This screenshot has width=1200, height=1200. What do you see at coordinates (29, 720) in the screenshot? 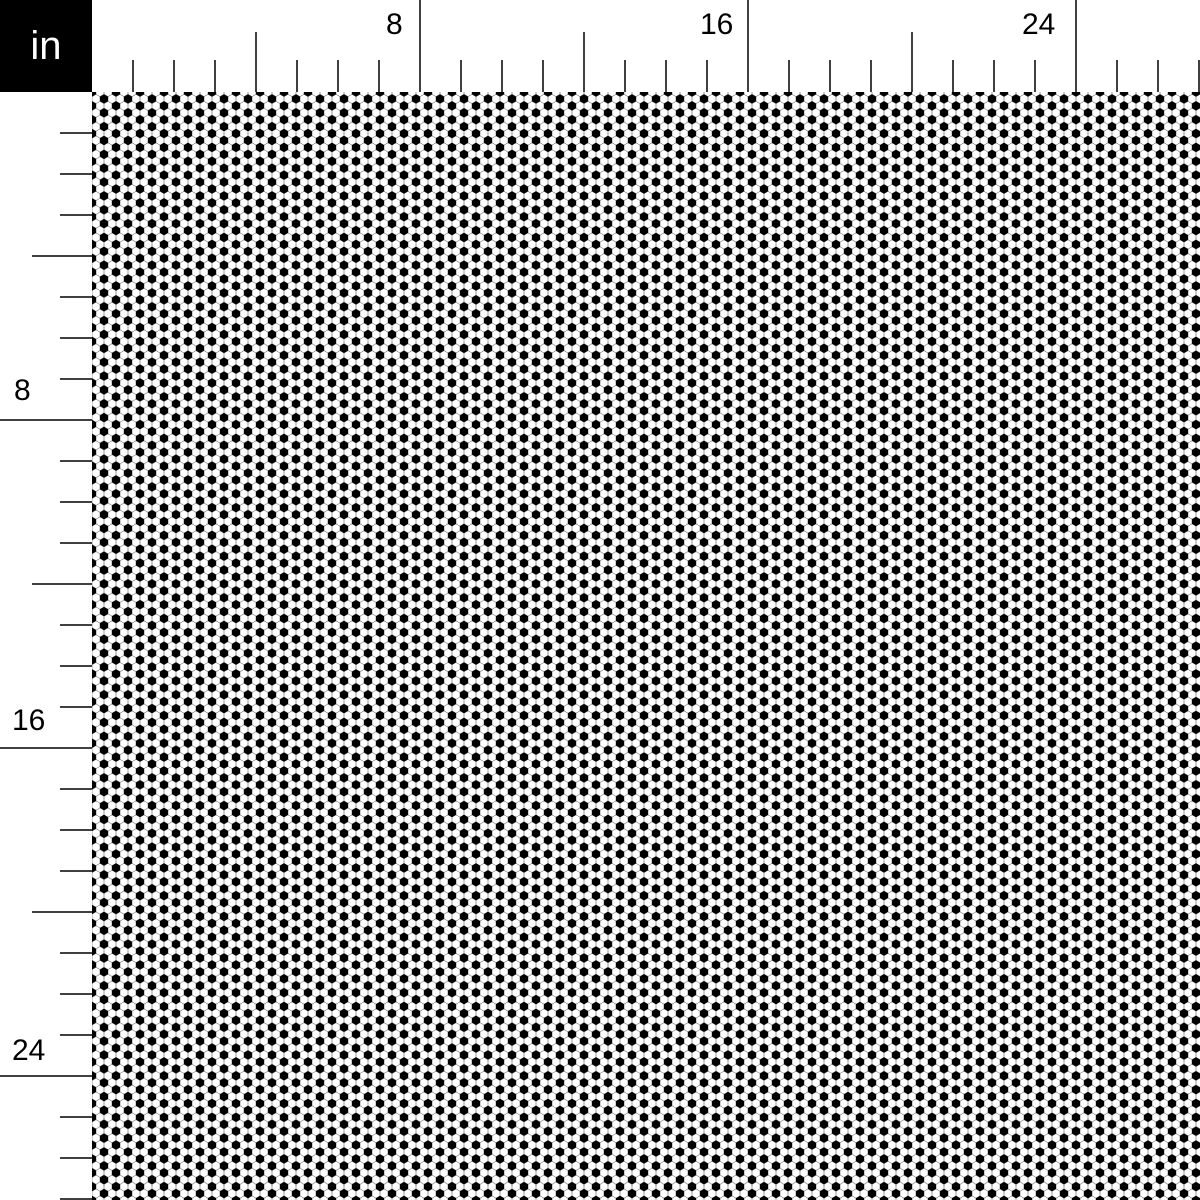
I see `left-ruler-label-16: 16` at bounding box center [29, 720].